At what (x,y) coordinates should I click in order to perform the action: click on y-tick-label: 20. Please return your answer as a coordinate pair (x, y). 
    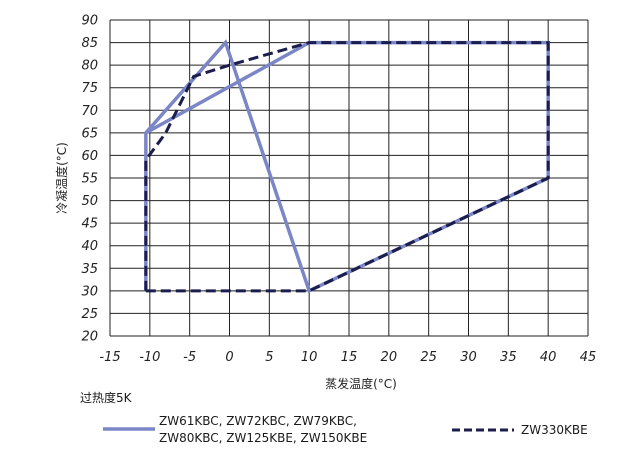
    Looking at the image, I should click on (89, 337).